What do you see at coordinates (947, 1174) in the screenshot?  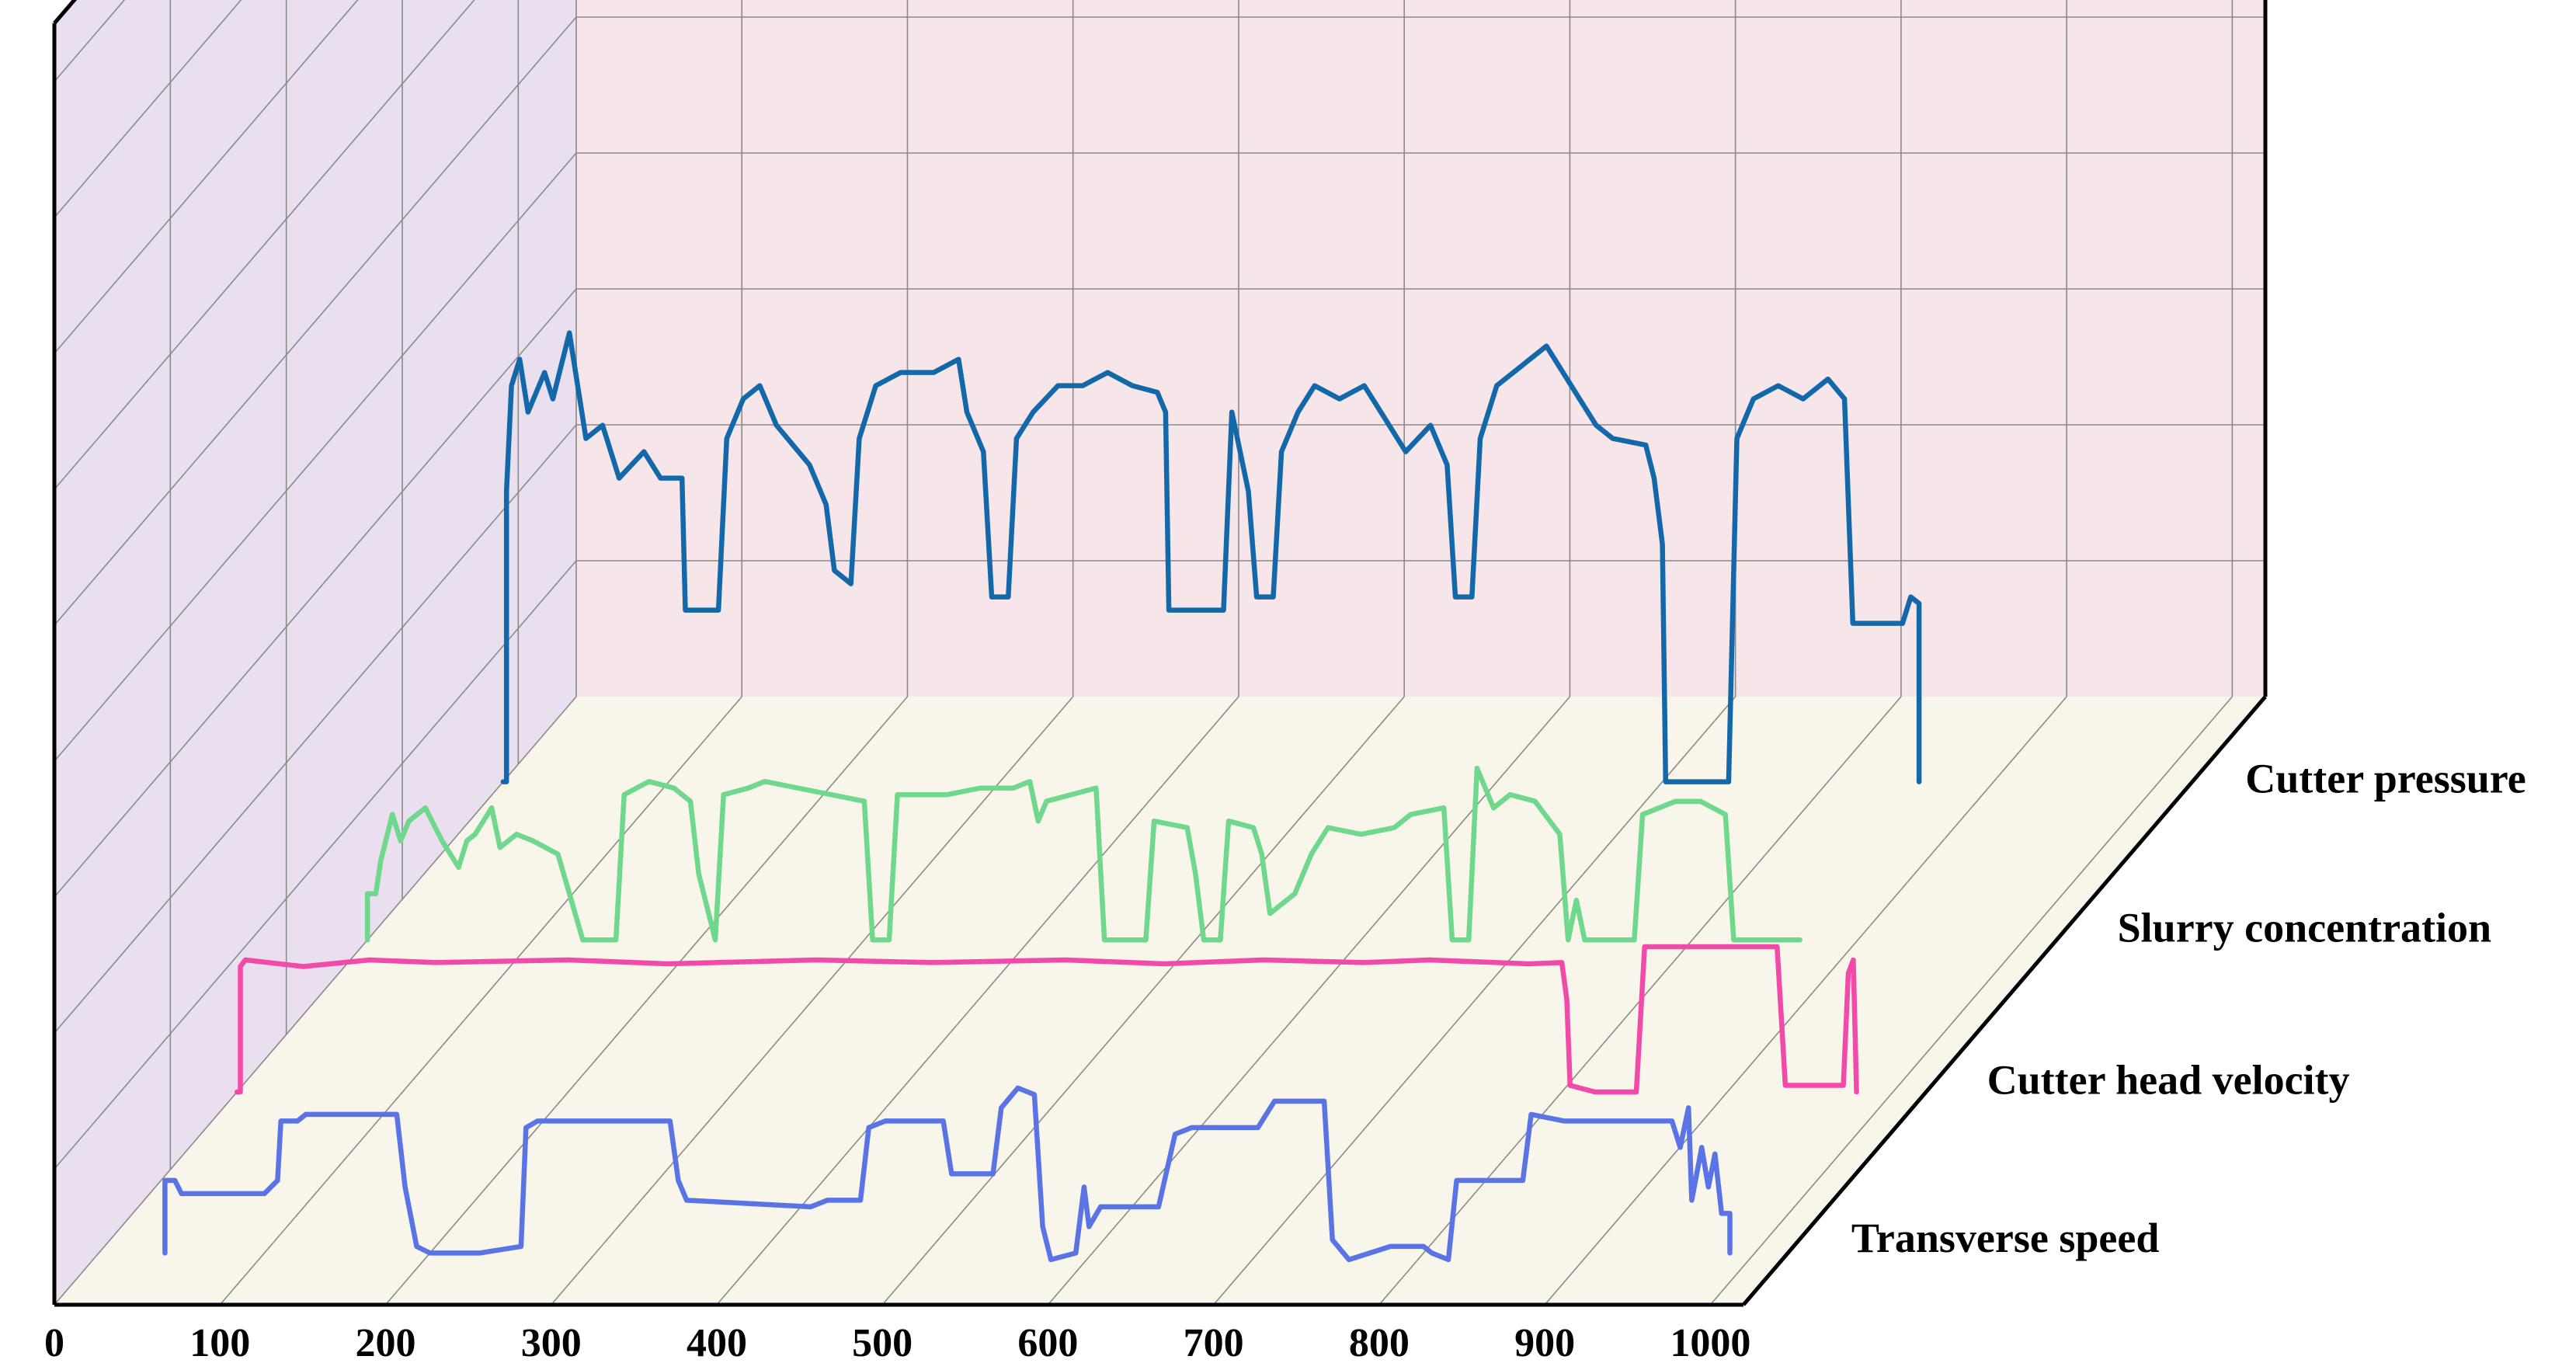 I see `series-line-transverse-speed` at bounding box center [947, 1174].